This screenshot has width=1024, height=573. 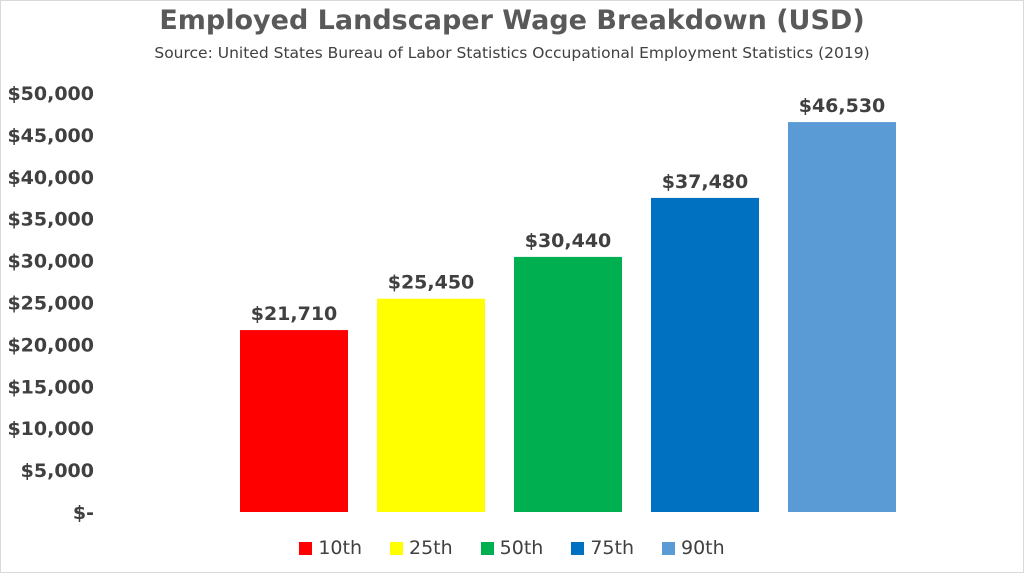 I want to click on y-tick-label: $15,000, so click(x=50, y=387).